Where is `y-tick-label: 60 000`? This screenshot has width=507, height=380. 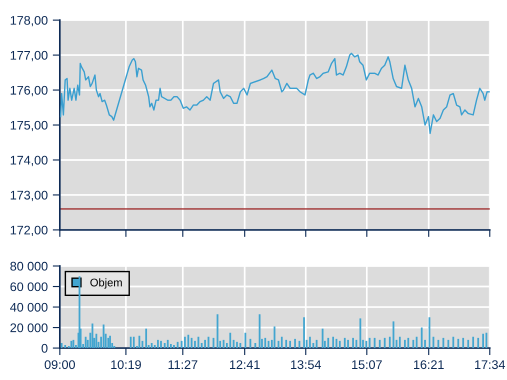 y-tick-label: 60 000 is located at coordinates (29, 287).